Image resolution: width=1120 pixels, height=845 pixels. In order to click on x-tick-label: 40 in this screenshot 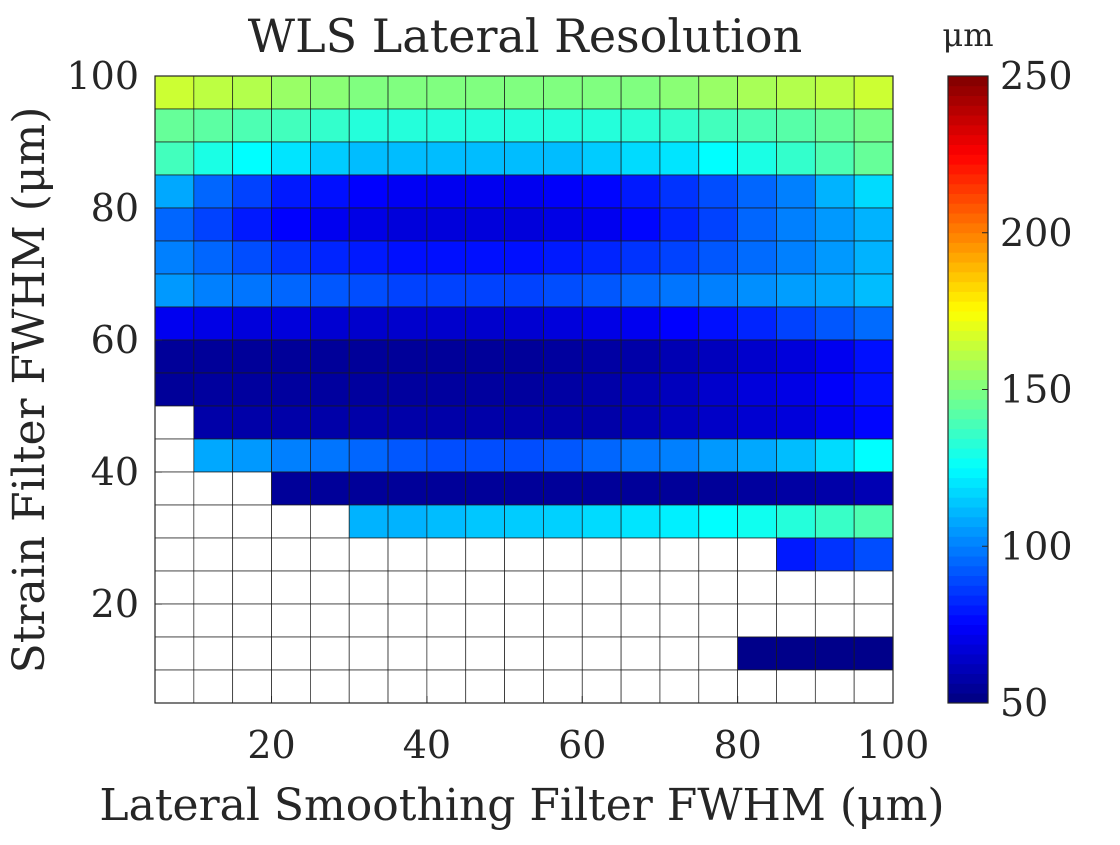, I will do `click(427, 745)`.